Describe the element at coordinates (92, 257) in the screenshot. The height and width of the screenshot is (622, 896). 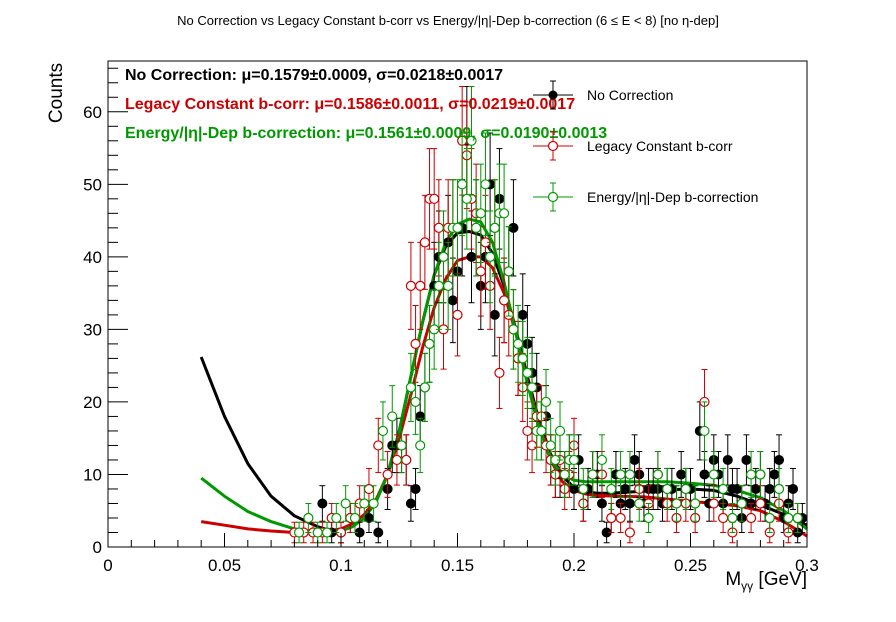
I see `y-tick-label: 40` at that location.